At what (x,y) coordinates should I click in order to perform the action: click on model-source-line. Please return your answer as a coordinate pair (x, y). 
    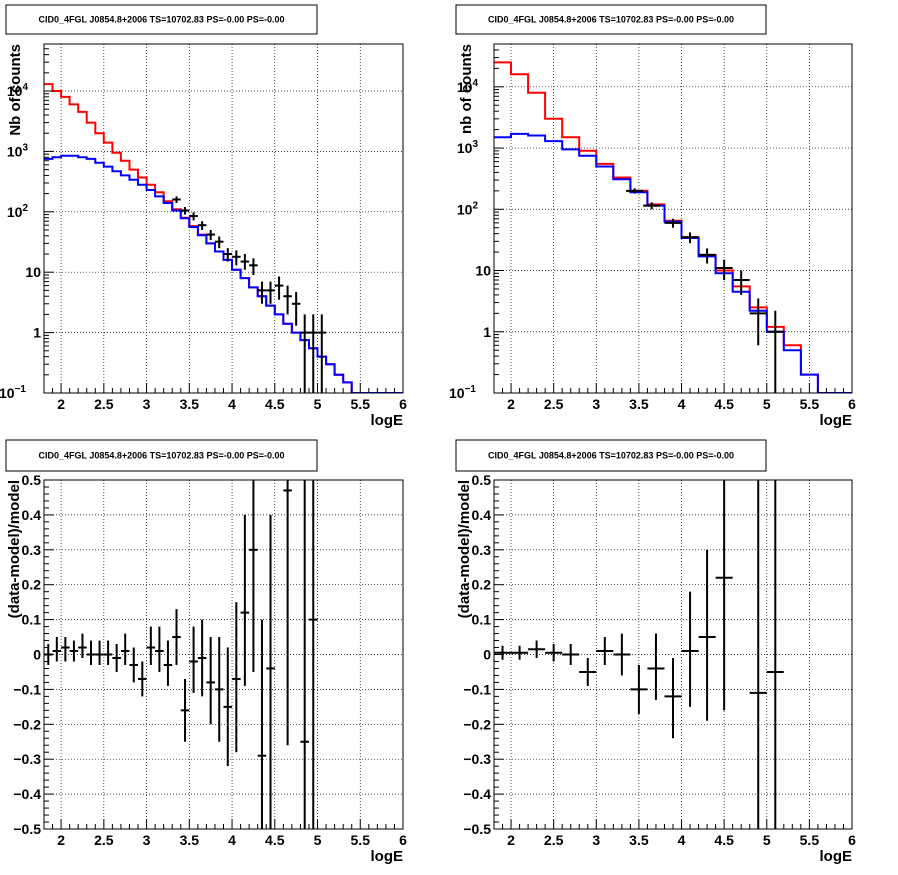
    Looking at the image, I should click on (673, 262).